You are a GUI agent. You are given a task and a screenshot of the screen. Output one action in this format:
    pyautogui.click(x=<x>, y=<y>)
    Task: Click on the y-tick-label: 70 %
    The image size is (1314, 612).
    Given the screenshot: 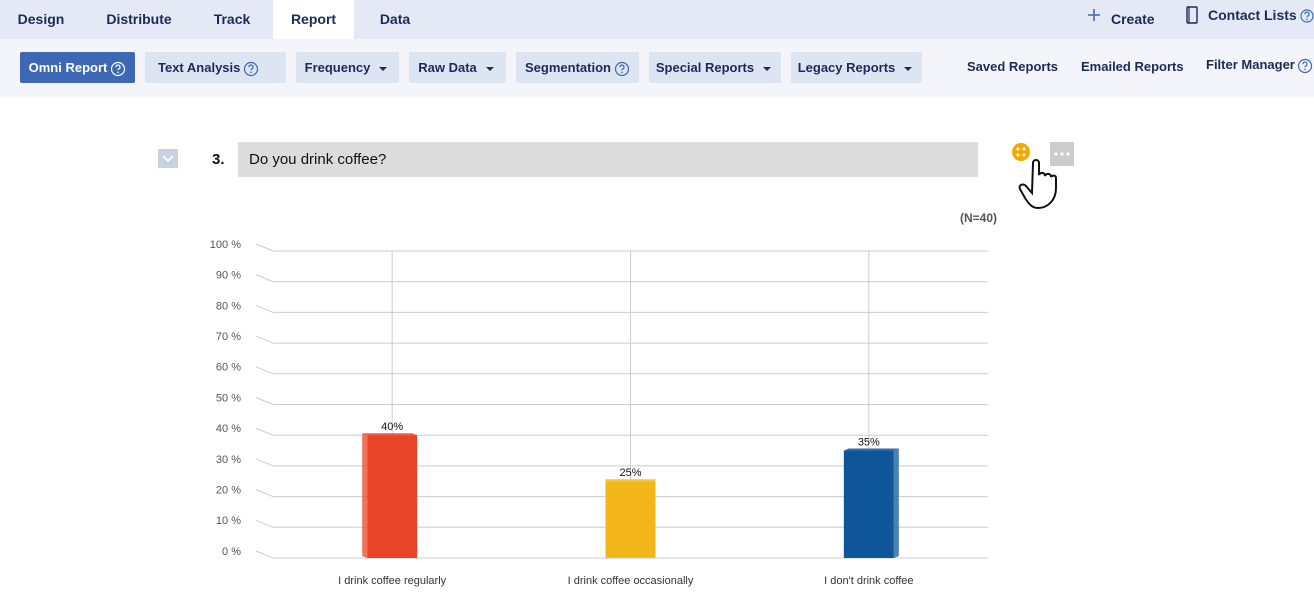 What is the action you would take?
    pyautogui.click(x=228, y=337)
    